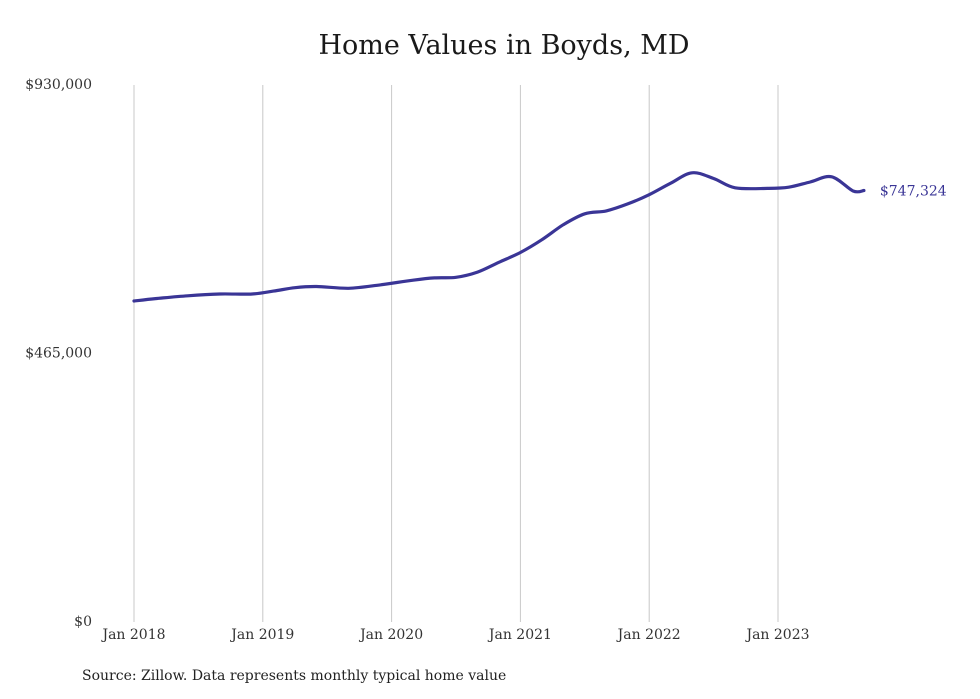 The height and width of the screenshot is (699, 980). Describe the element at coordinates (499, 237) in the screenshot. I see `home-value-line` at that location.